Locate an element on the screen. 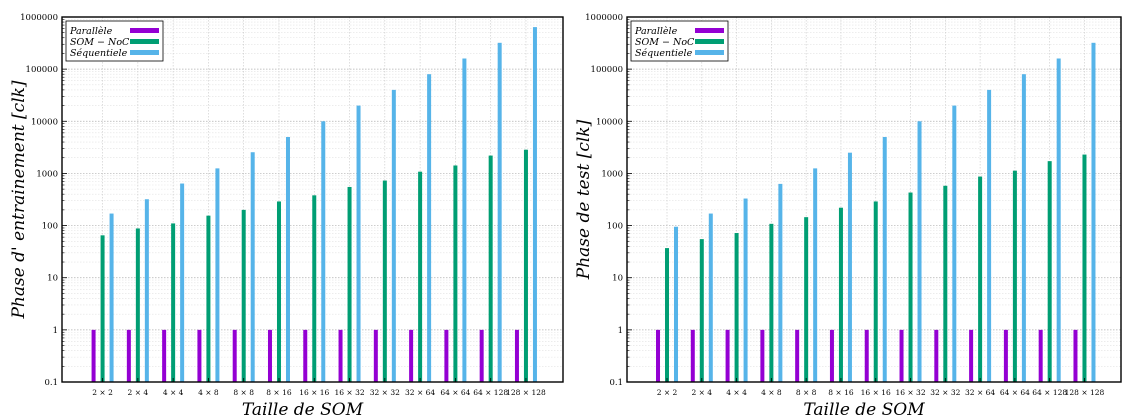 The width and height of the screenshot is (1123, 419). y-tick-label: 1000000 is located at coordinates (39, 18).